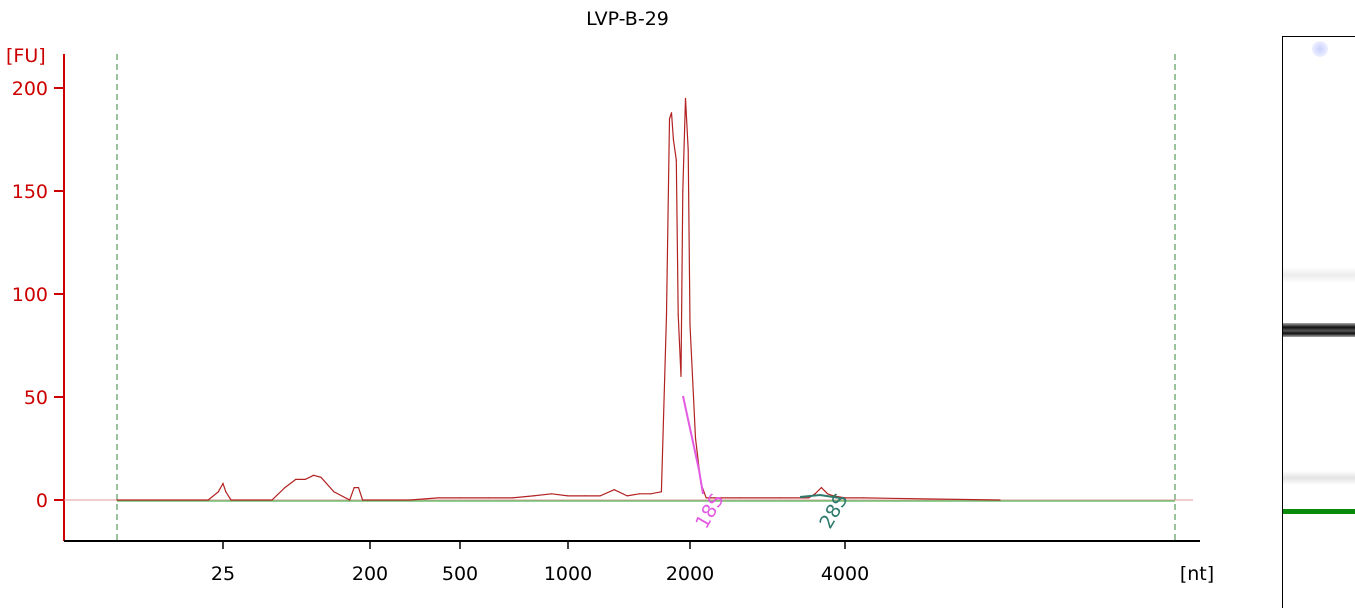 The image size is (1355, 608). What do you see at coordinates (693, 445) in the screenshot?
I see `peak-18s-fill-line` at bounding box center [693, 445].